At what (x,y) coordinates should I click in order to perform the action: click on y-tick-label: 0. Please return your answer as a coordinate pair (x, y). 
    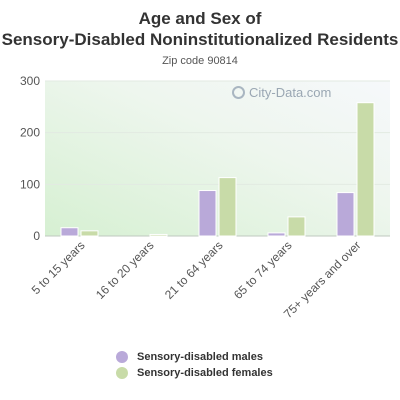
    Looking at the image, I should click on (36, 236).